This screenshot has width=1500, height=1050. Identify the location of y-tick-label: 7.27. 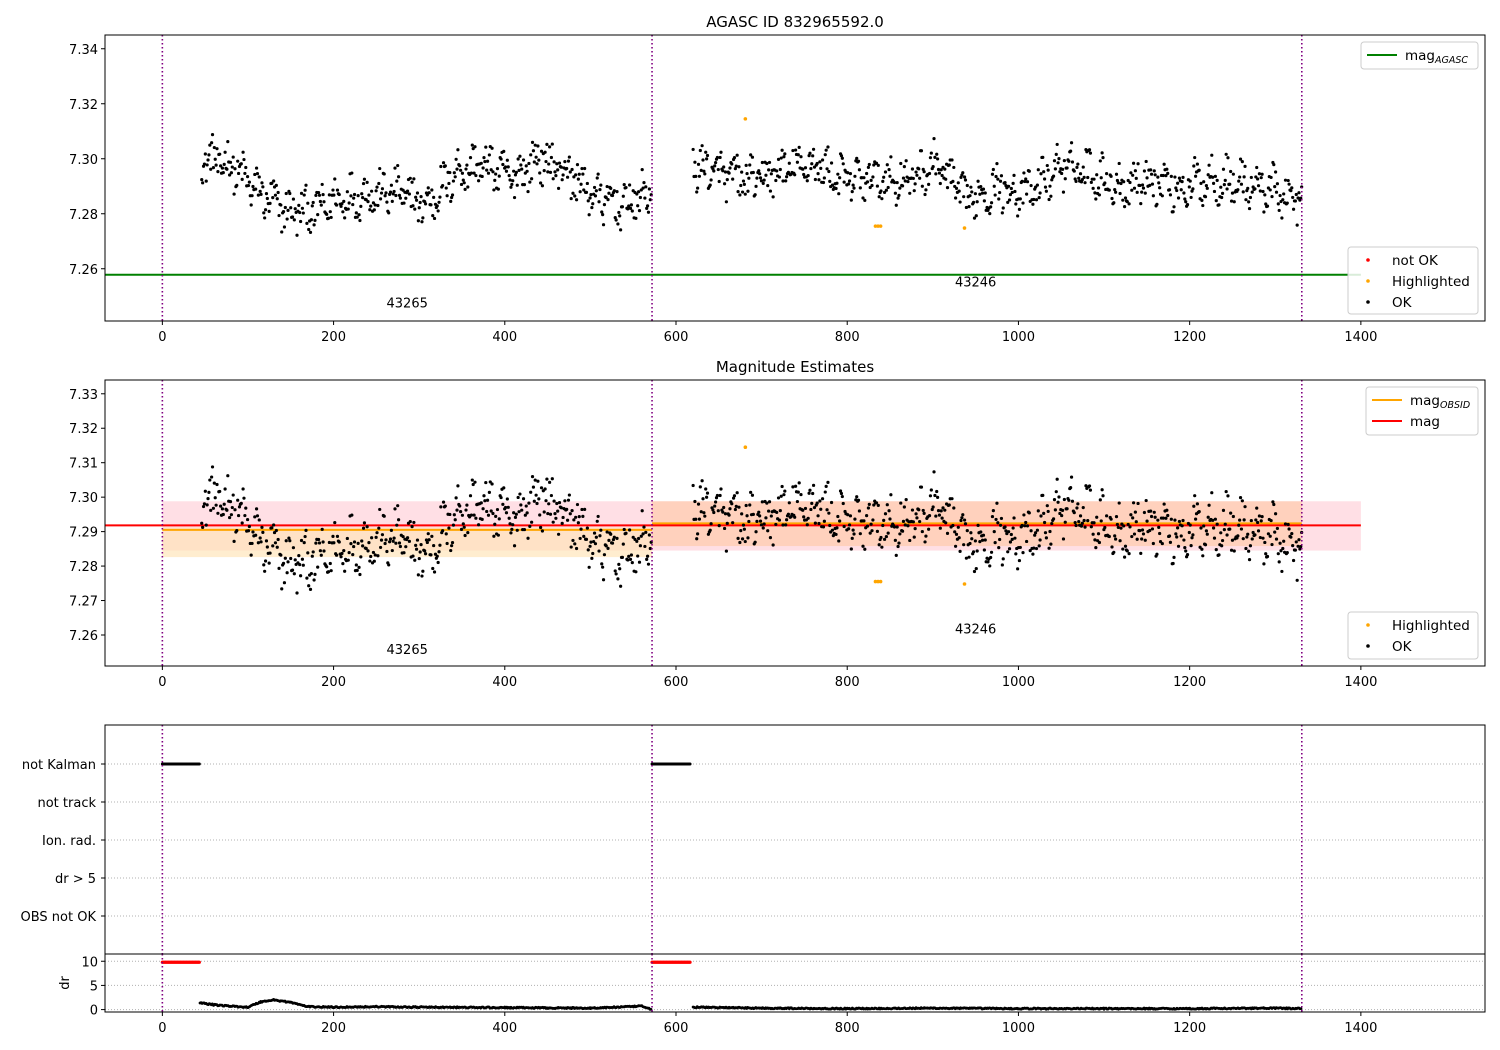
(83, 602).